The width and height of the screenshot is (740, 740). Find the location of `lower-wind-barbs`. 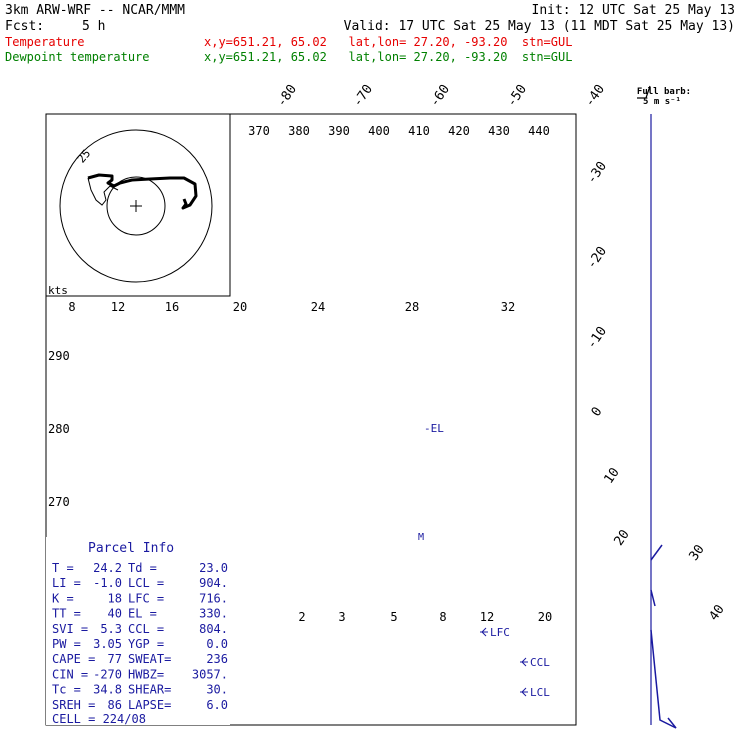

lower-wind-barbs is located at coordinates (663, 636).